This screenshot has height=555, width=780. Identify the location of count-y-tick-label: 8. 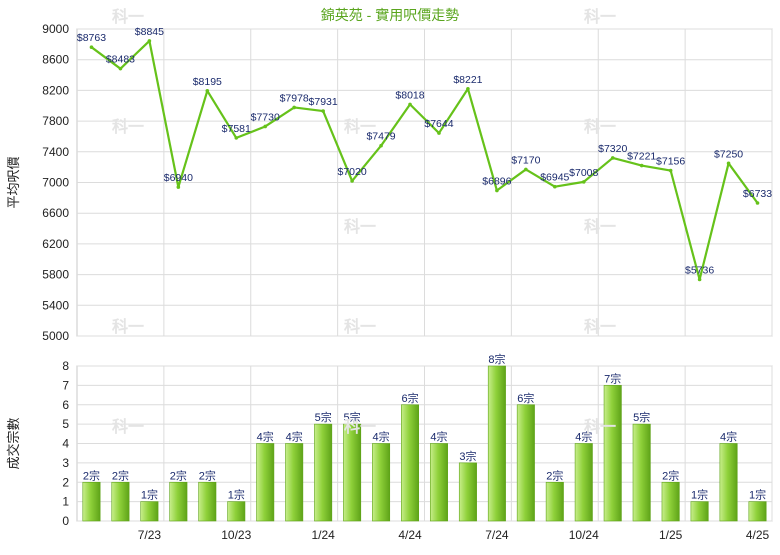
(65, 366).